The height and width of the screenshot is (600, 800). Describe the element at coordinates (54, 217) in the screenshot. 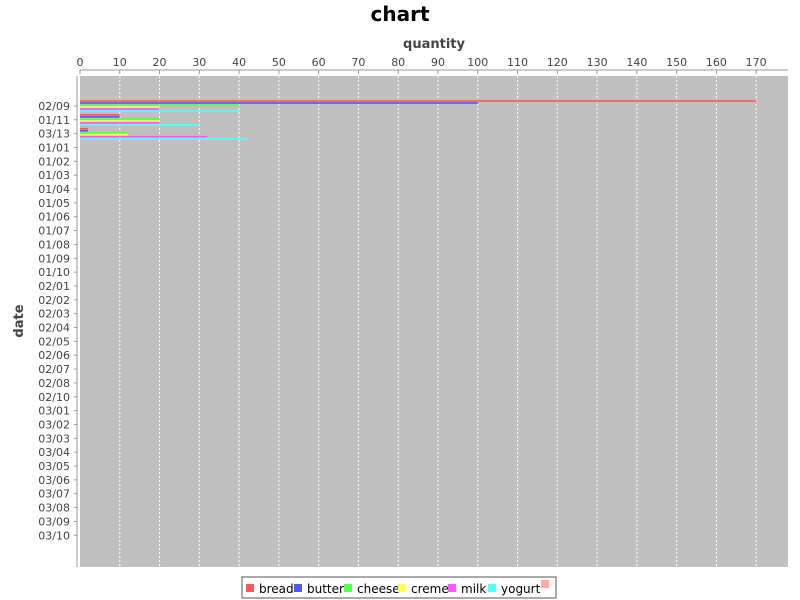

I see `y-tick-label: 01/06` at that location.